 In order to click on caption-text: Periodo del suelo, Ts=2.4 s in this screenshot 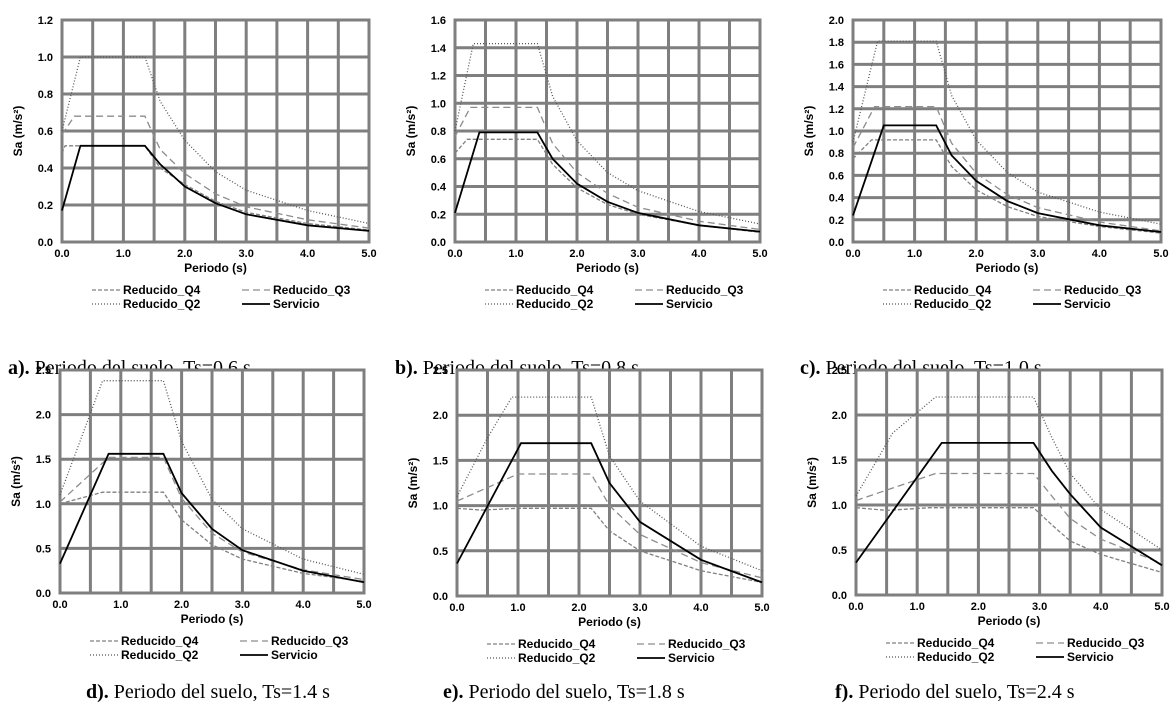, I will do `click(963, 692)`.